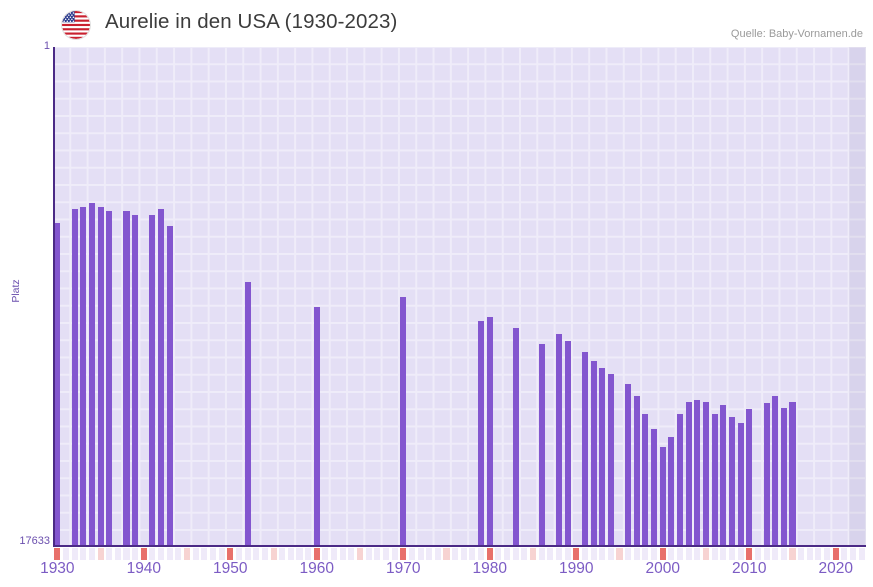 This screenshot has width=873, height=587. I want to click on x-tick-1930, so click(57, 554).